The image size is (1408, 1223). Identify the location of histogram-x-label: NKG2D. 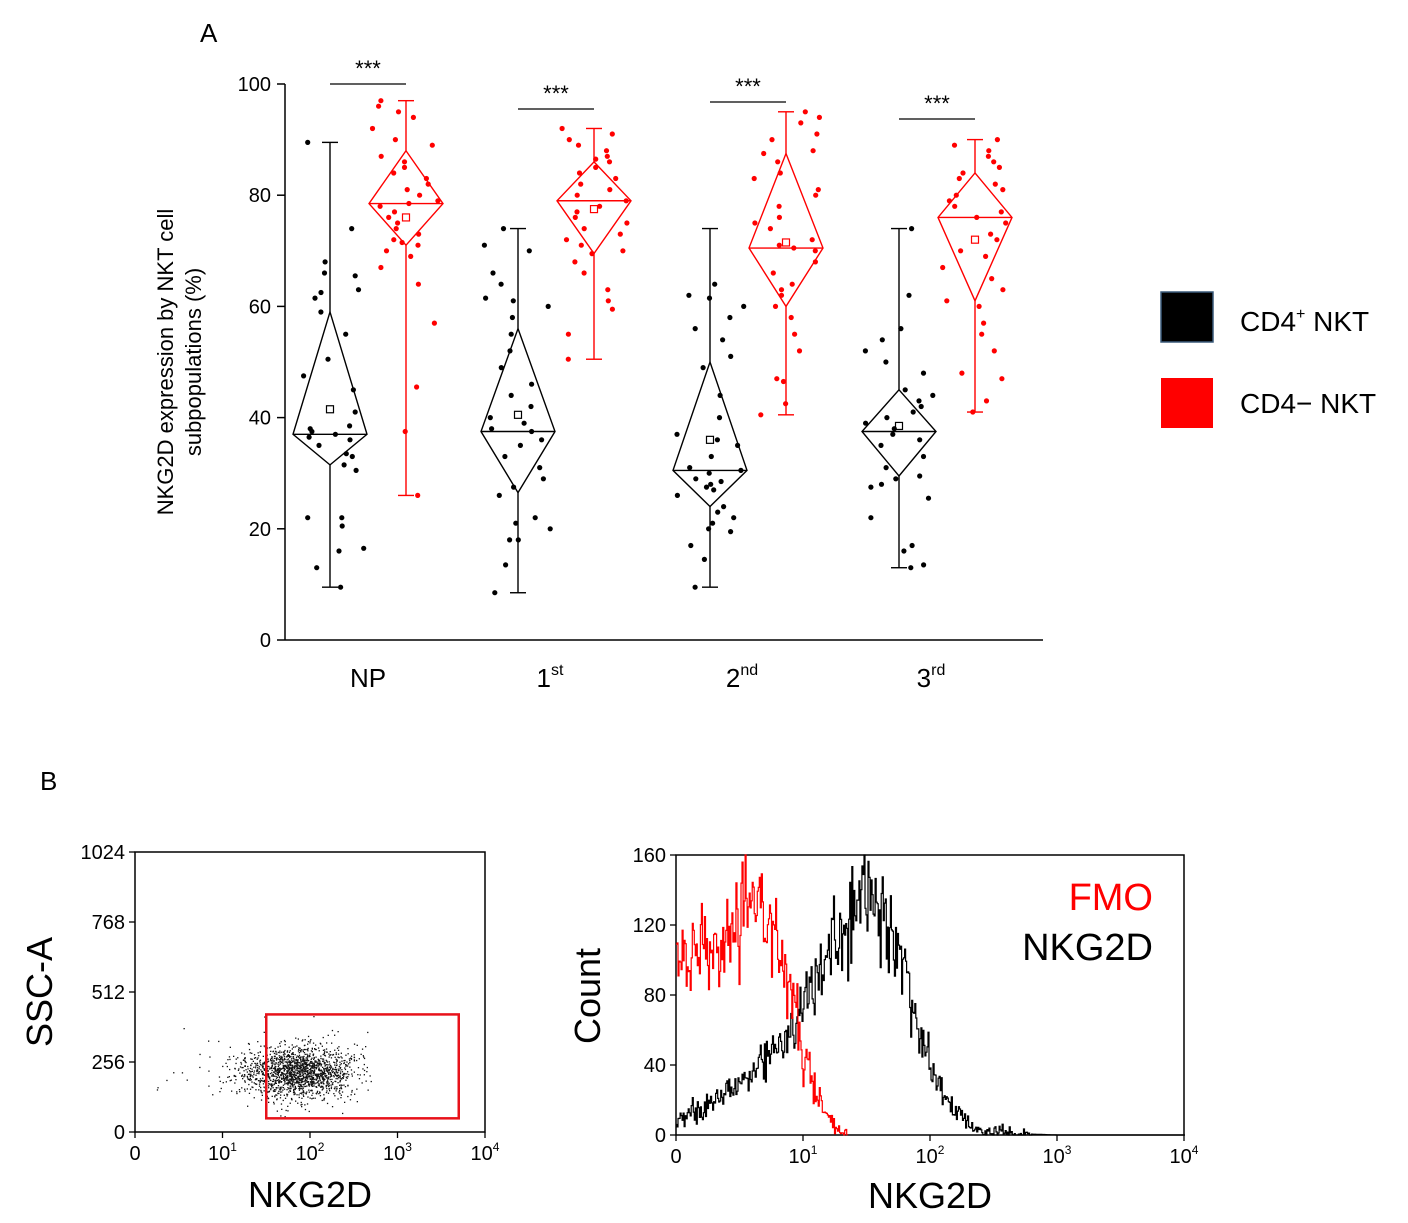
(930, 1195).